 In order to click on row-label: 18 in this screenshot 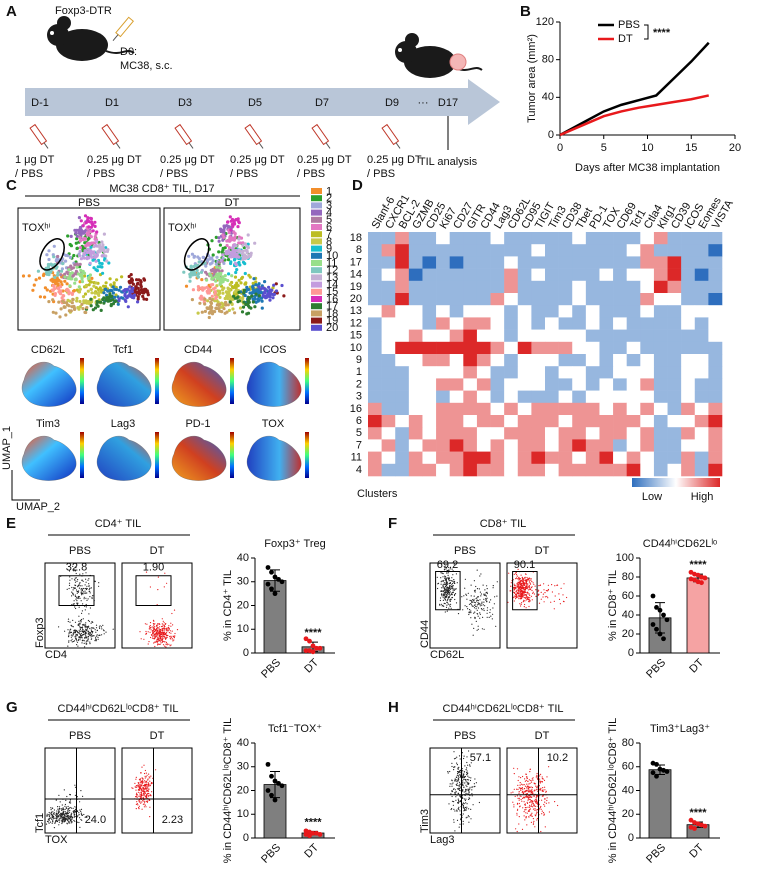, I will do `click(356, 238)`.